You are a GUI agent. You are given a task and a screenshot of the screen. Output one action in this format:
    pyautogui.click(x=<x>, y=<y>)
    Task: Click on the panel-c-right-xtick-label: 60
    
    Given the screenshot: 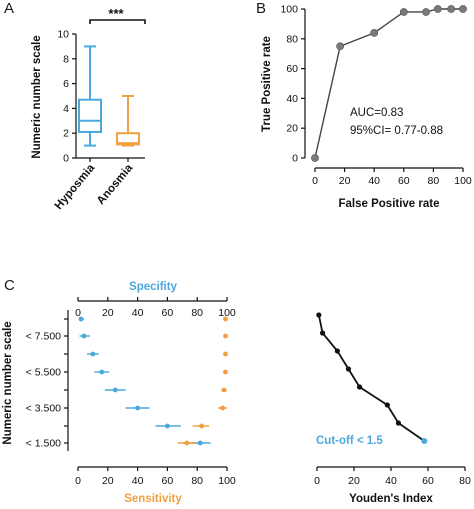 What is the action you would take?
    pyautogui.click(x=428, y=481)
    